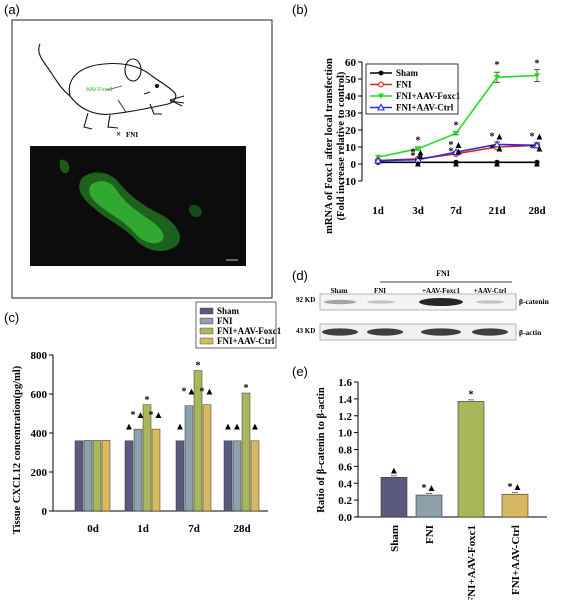  Describe the element at coordinates (300, 9) in the screenshot. I see `panel-b-label: (b)` at that location.